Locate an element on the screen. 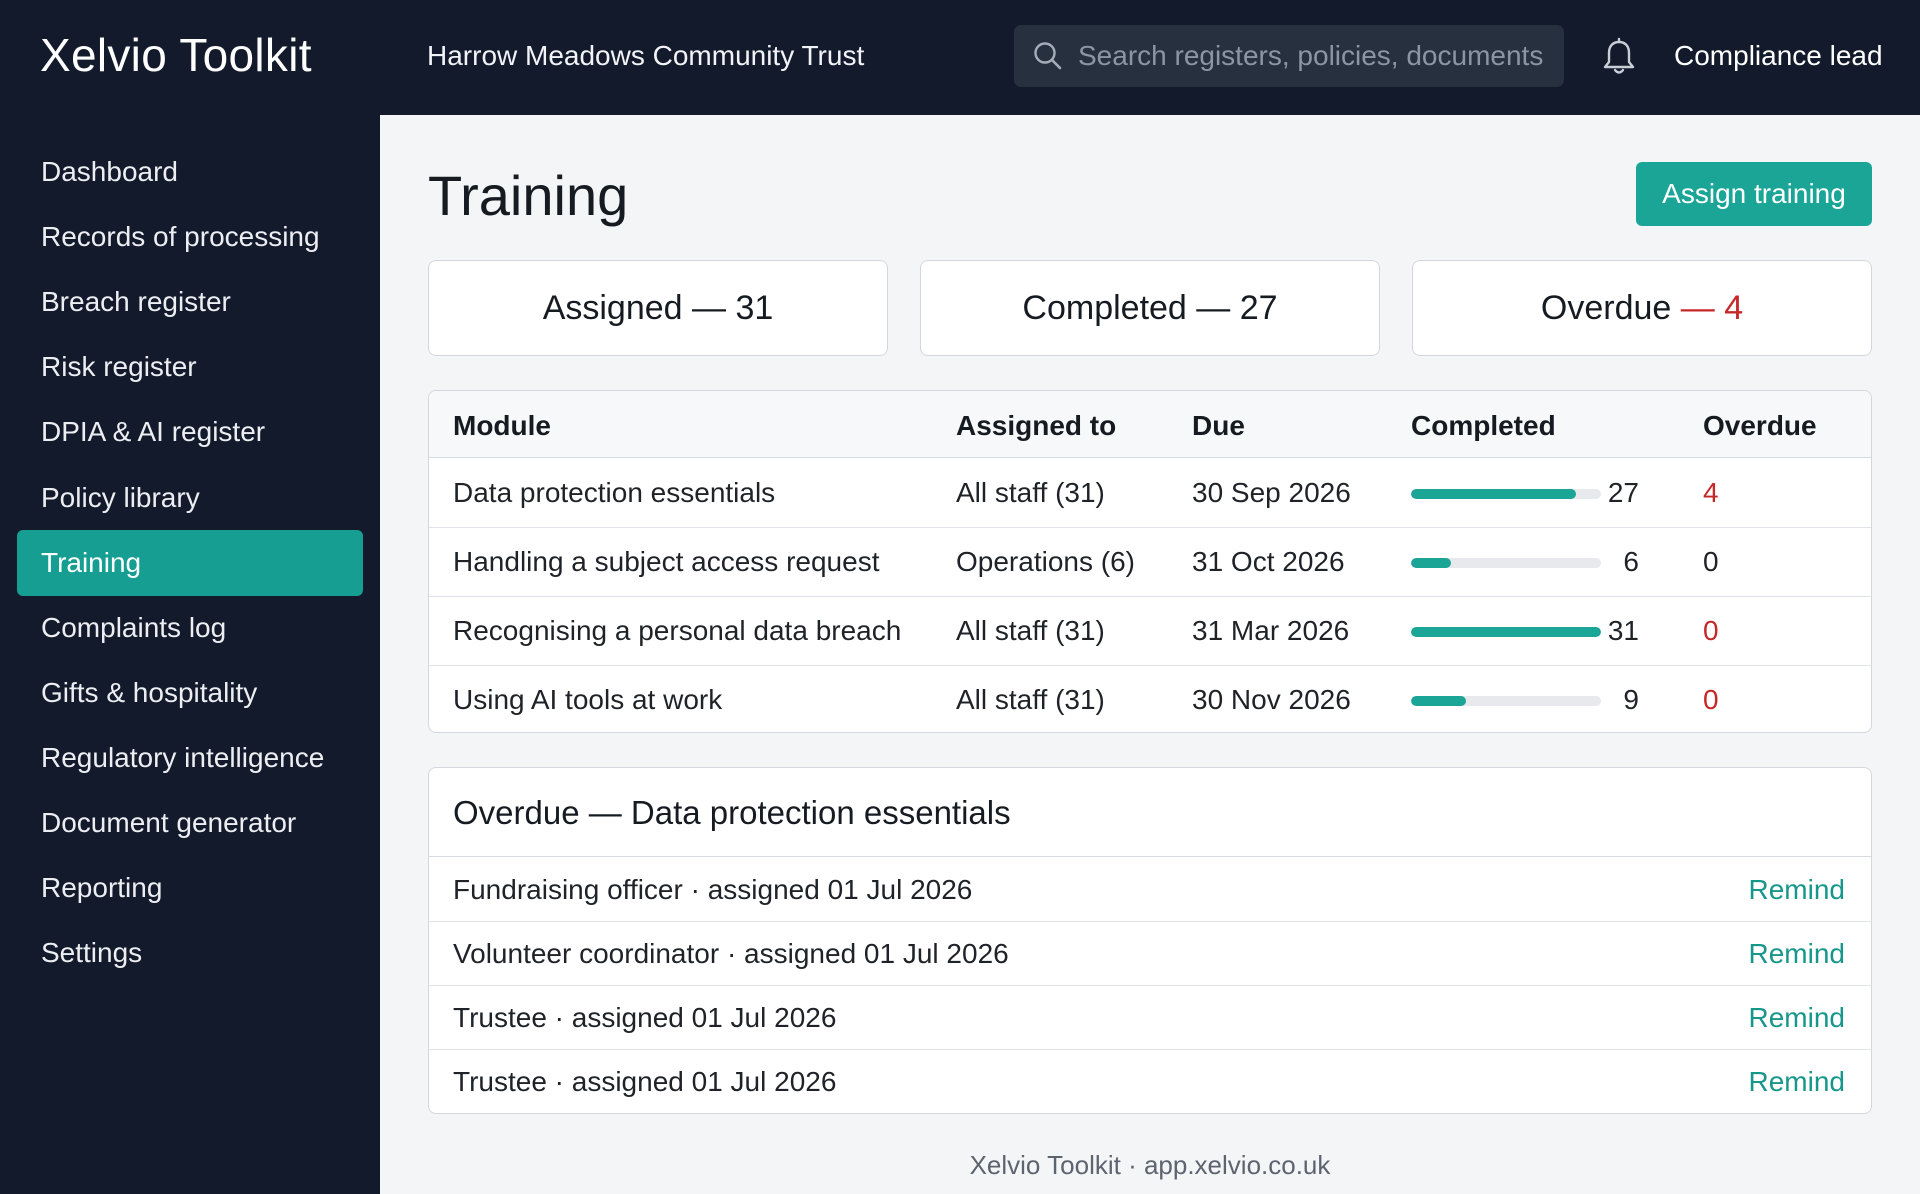 The width and height of the screenshot is (1920, 1194). stat-card-overdue: Overdue — 4 is located at coordinates (1642, 308).